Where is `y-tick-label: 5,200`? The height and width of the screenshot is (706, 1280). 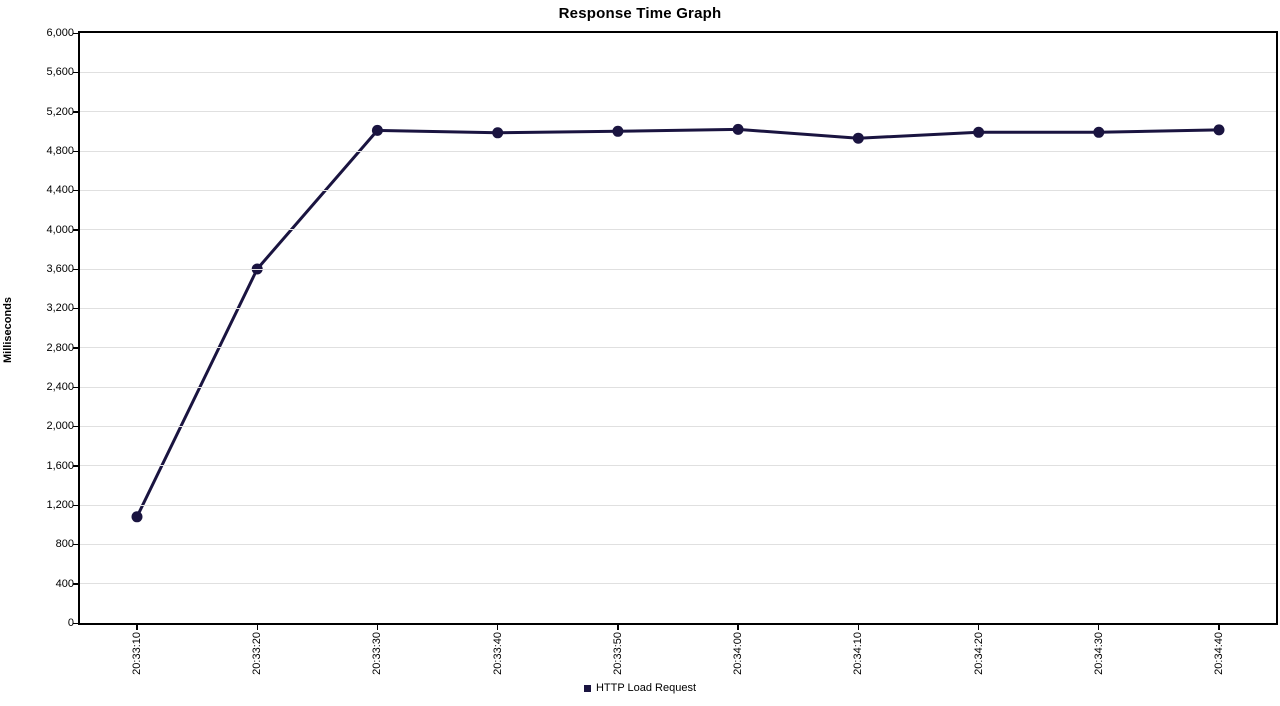 y-tick-label: 5,200 is located at coordinates (60, 111).